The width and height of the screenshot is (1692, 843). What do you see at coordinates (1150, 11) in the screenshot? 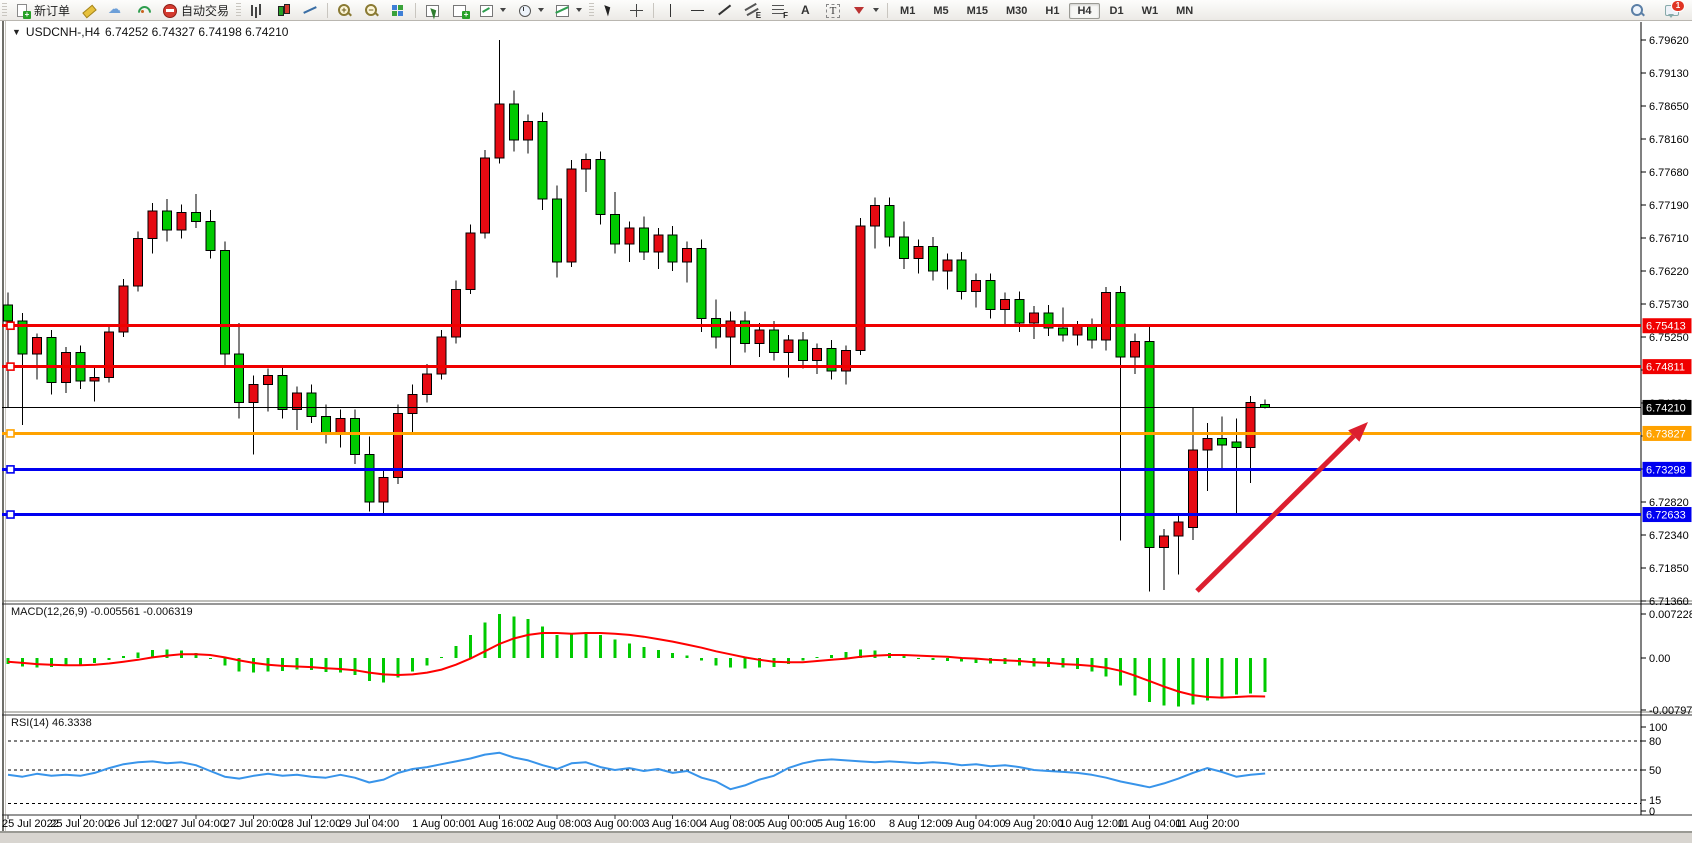
I see `timeframe-button-W1: W1` at bounding box center [1150, 11].